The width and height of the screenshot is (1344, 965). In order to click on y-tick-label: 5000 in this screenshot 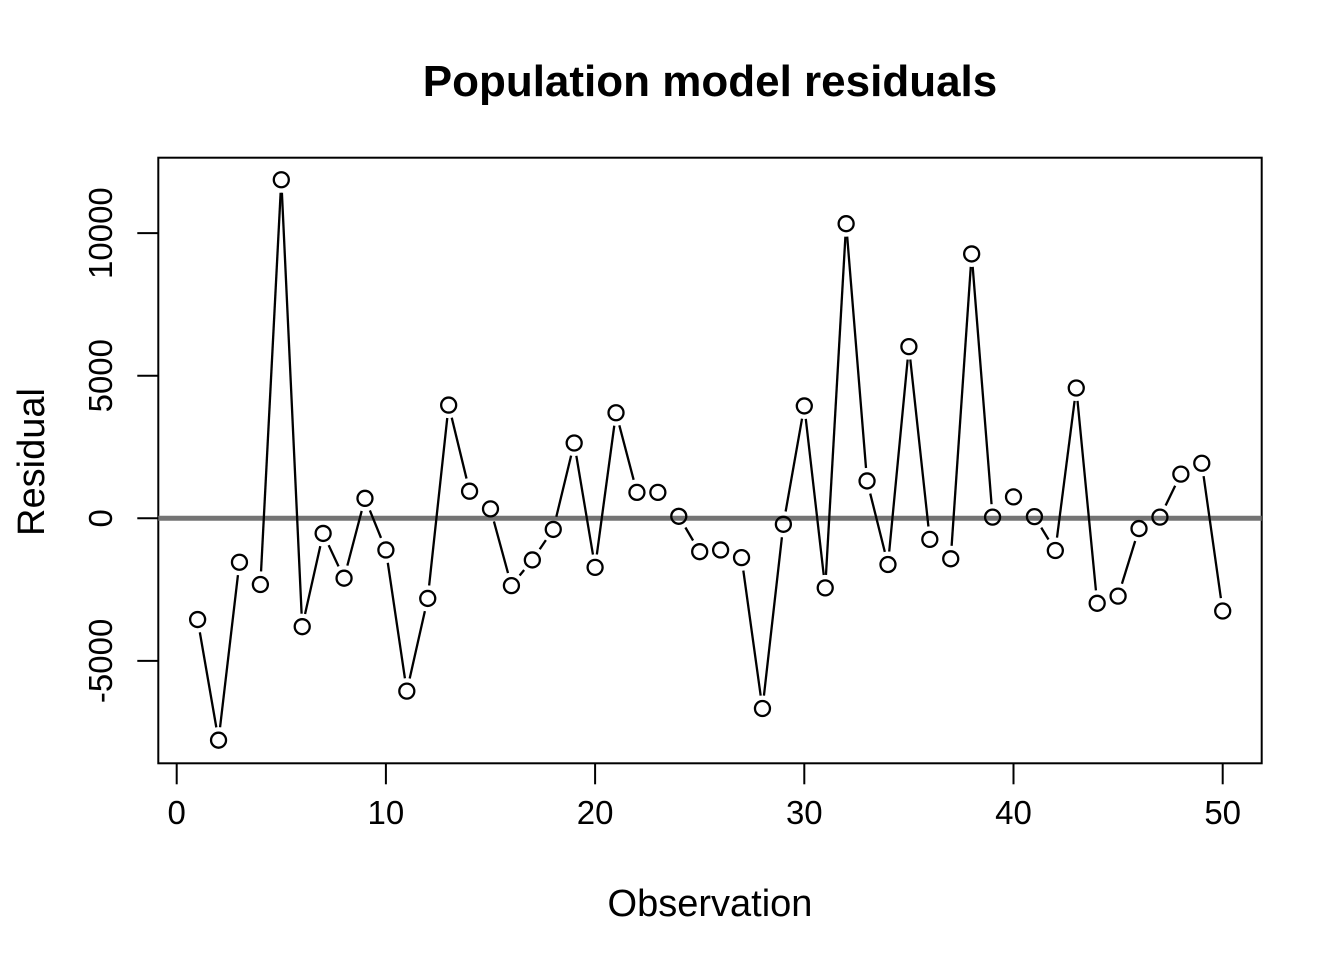, I will do `click(100, 375)`.